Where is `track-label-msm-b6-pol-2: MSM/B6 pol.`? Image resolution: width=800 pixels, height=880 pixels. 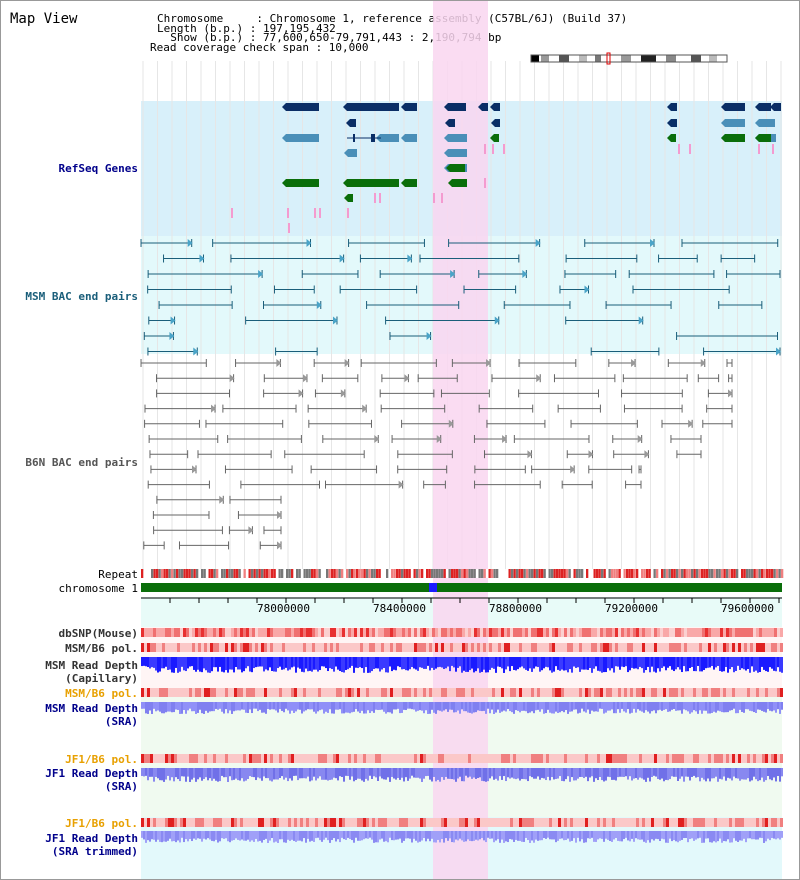
track-label-msm-b6-pol-2: MSM/B6 pol. is located at coordinates (101, 693).